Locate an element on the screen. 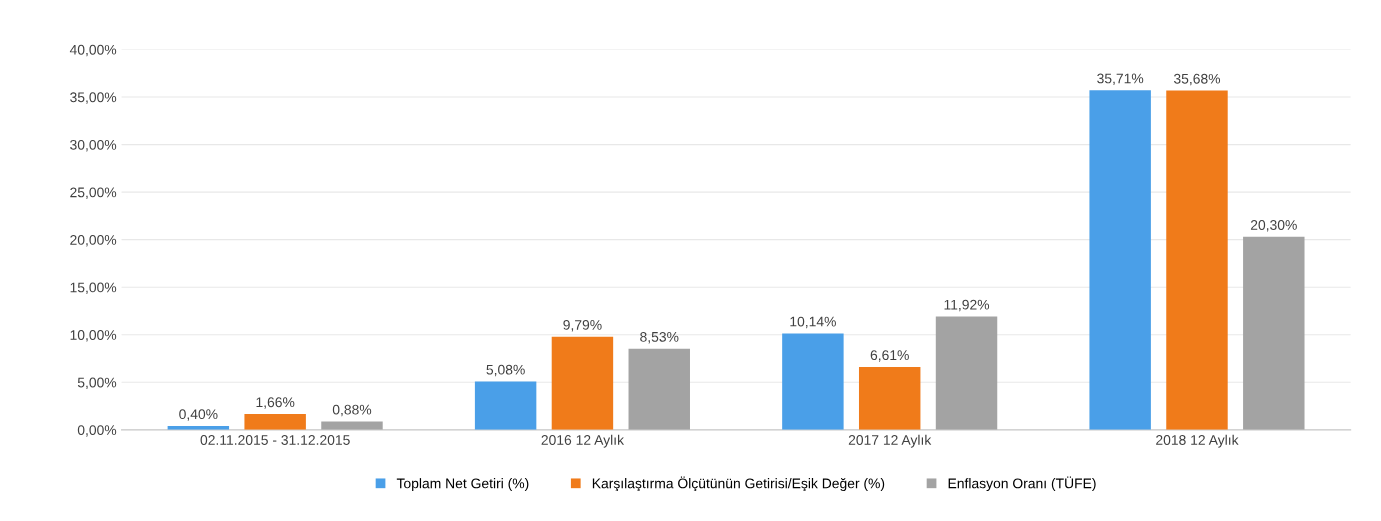 This screenshot has width=1381, height=521. legend-label: Karşılaştırma Ölçütünün Getirisi/Eşik Değer (%) is located at coordinates (738, 484).